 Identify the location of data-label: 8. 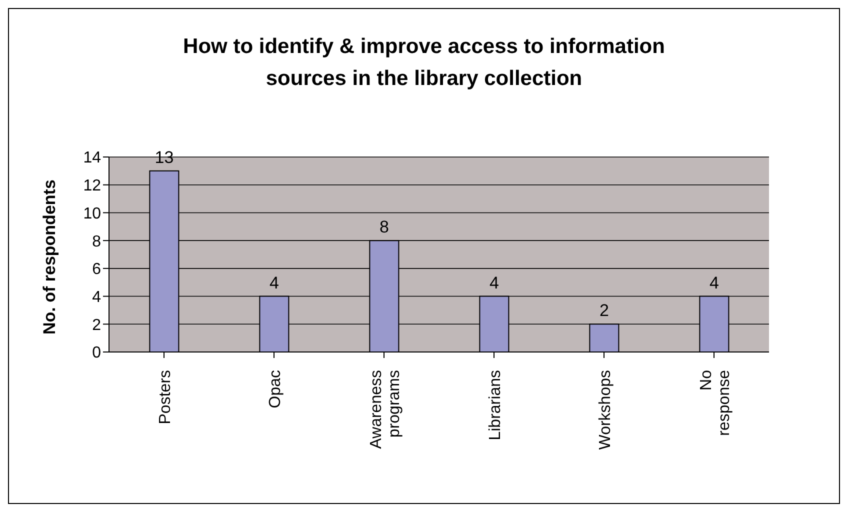
(384, 227).